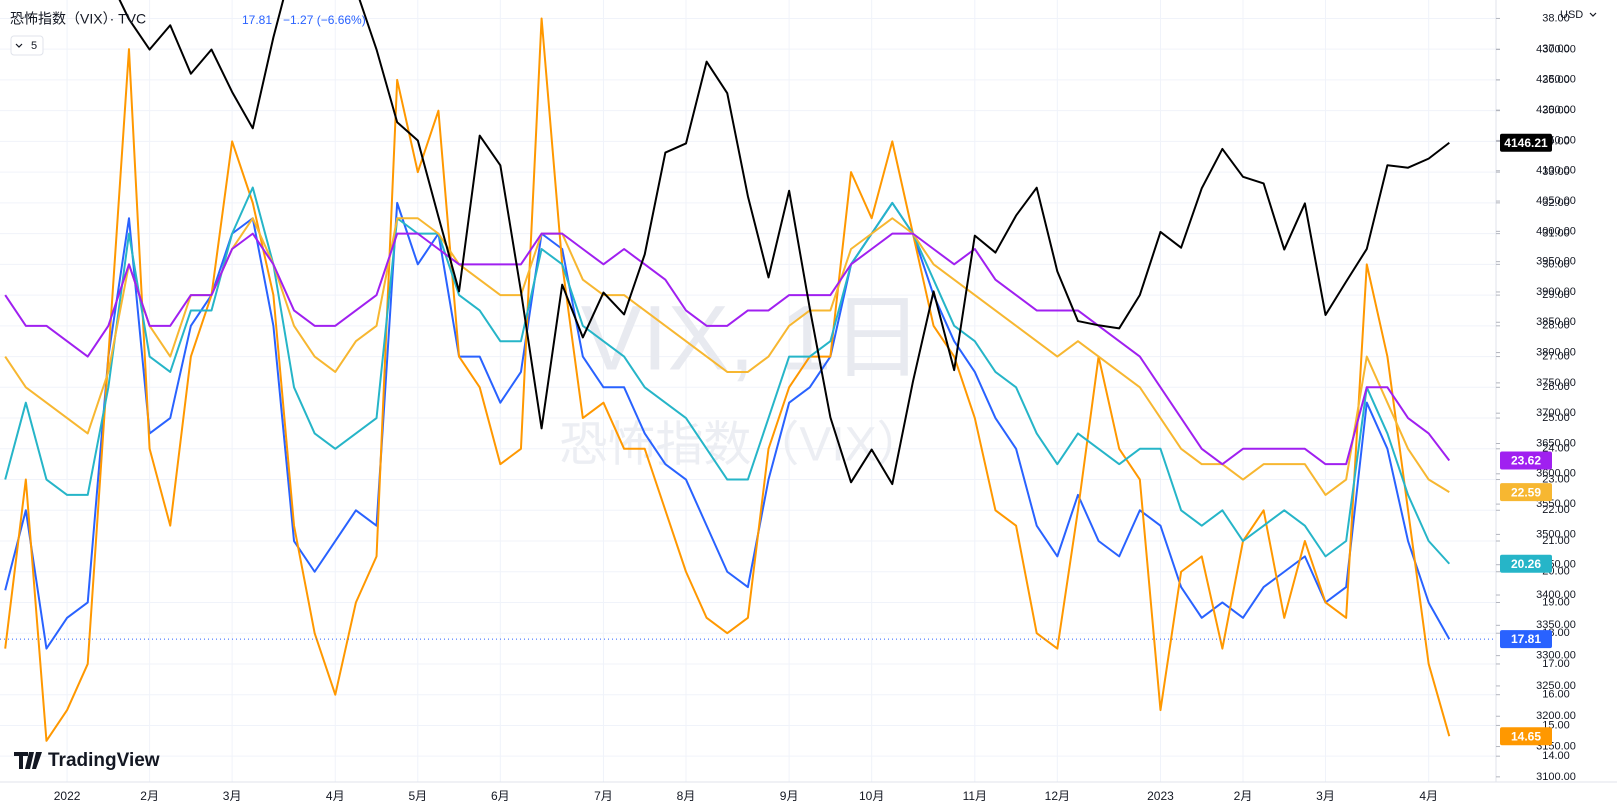  What do you see at coordinates (975, 796) in the screenshot?
I see `x-tick-label: 11月` at bounding box center [975, 796].